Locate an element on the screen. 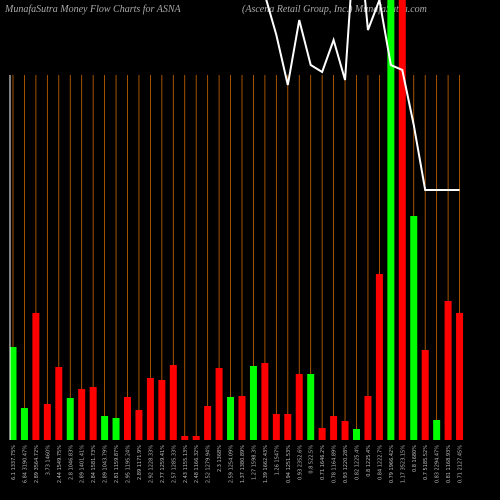 The height and width of the screenshot is (500, 500). x-tick-label: 2.89 1171.9% is located at coordinates (140, 462).